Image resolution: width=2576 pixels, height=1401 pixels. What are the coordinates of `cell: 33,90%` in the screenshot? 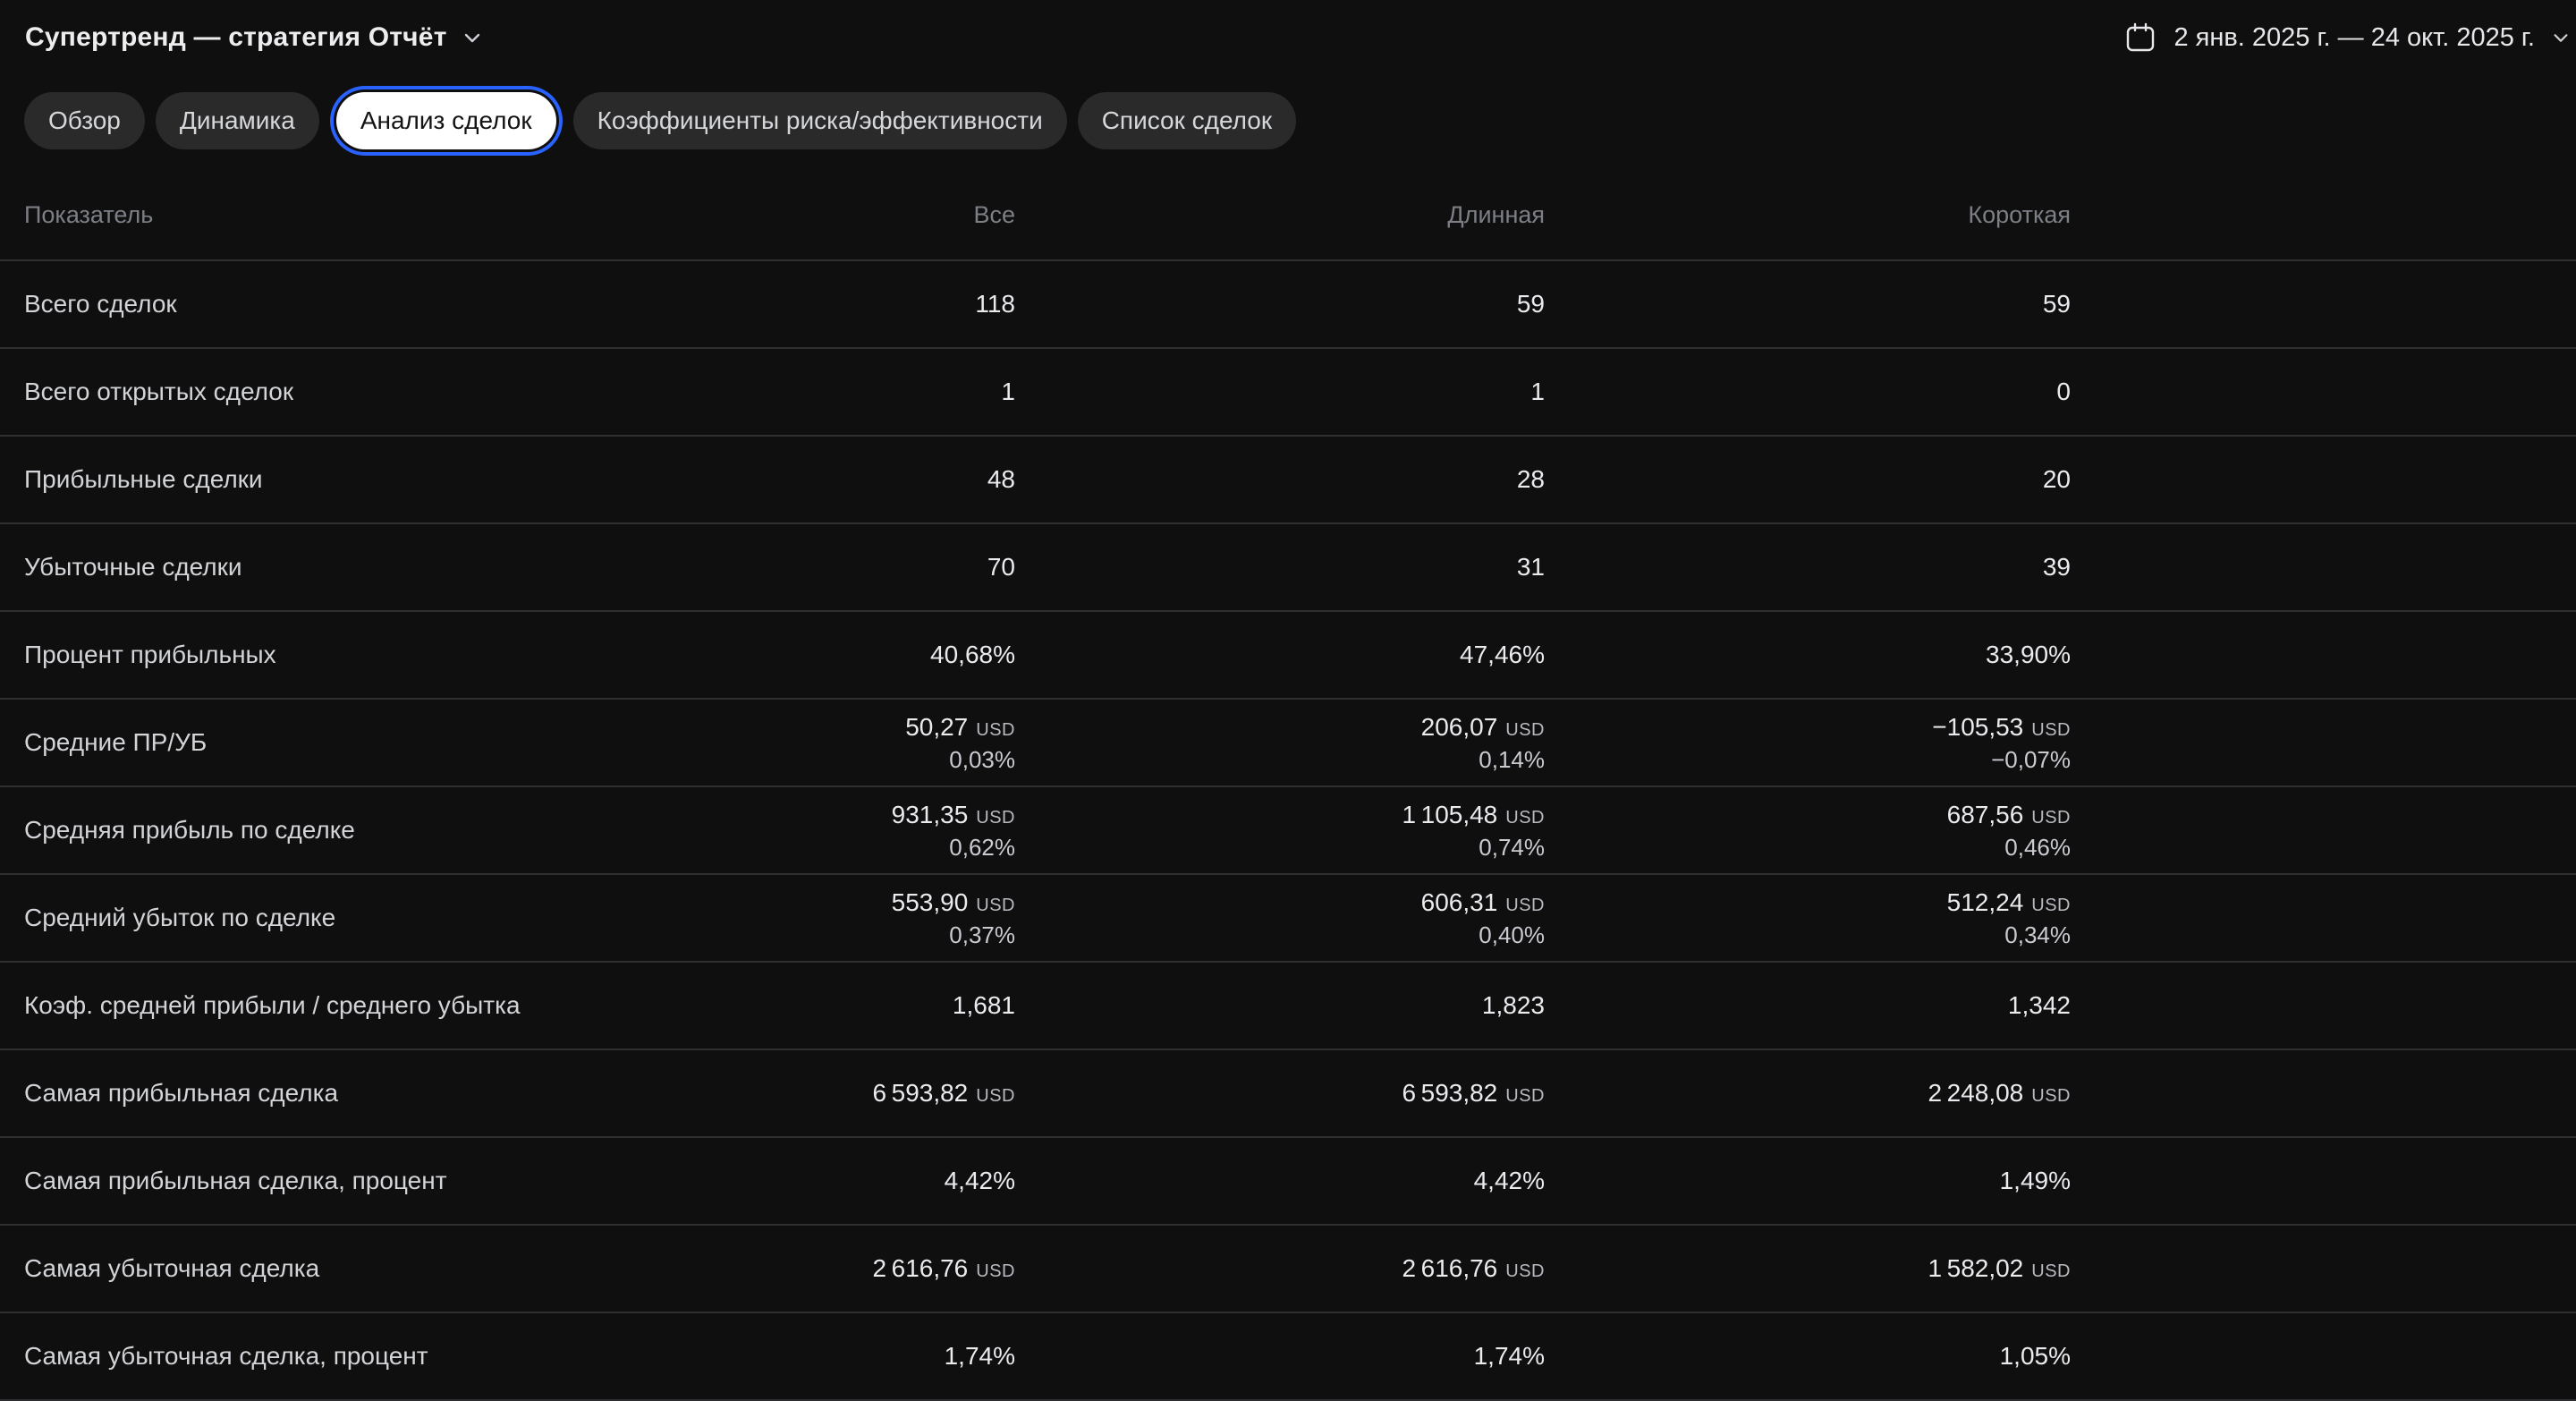 It's located at (1808, 654).